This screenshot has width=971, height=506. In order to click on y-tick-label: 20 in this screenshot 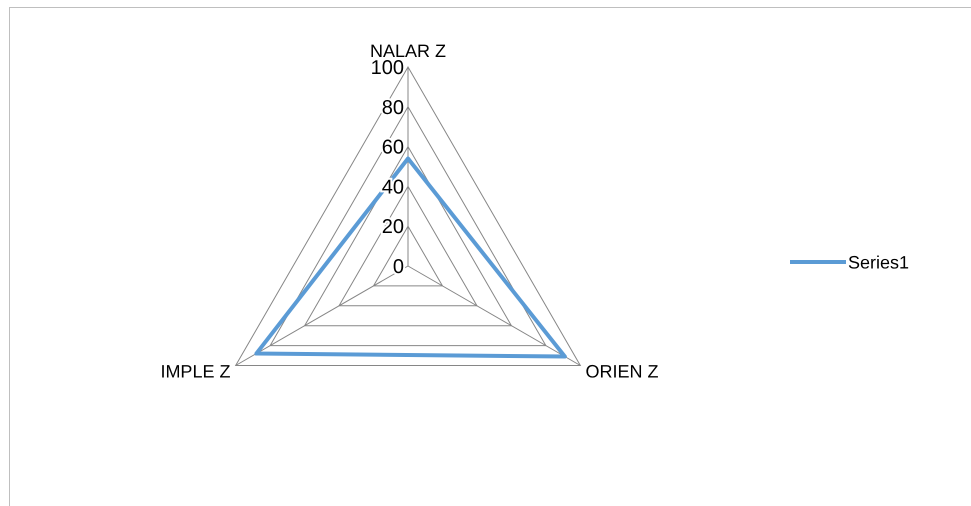, I will do `click(393, 227)`.